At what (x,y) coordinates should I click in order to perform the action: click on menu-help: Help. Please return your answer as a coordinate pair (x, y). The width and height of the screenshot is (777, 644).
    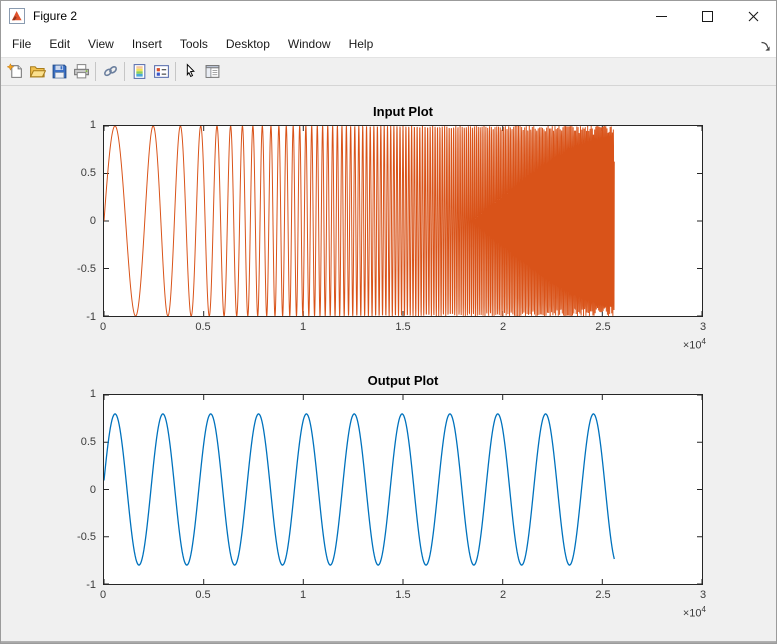
    Looking at the image, I should click on (361, 44).